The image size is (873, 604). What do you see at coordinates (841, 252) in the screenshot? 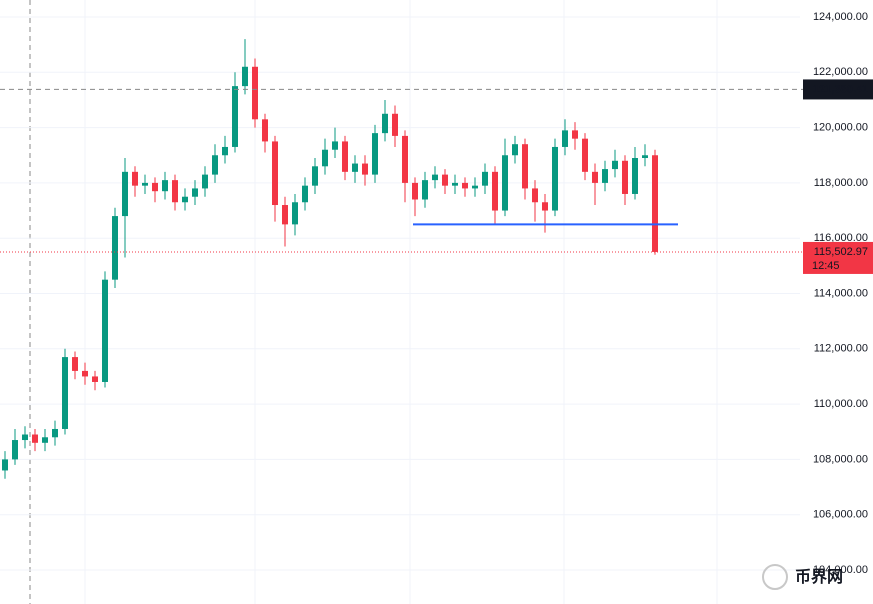
I see `last-price-label: 115,502.97` at bounding box center [841, 252].